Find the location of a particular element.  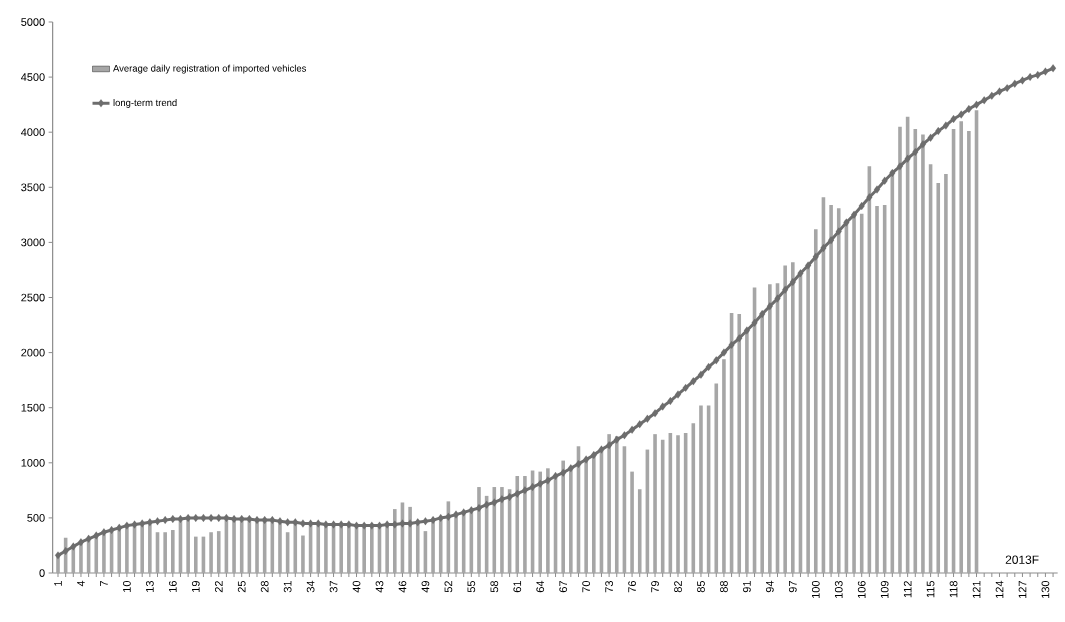

x-tick-label: 127 is located at coordinates (1022, 589).